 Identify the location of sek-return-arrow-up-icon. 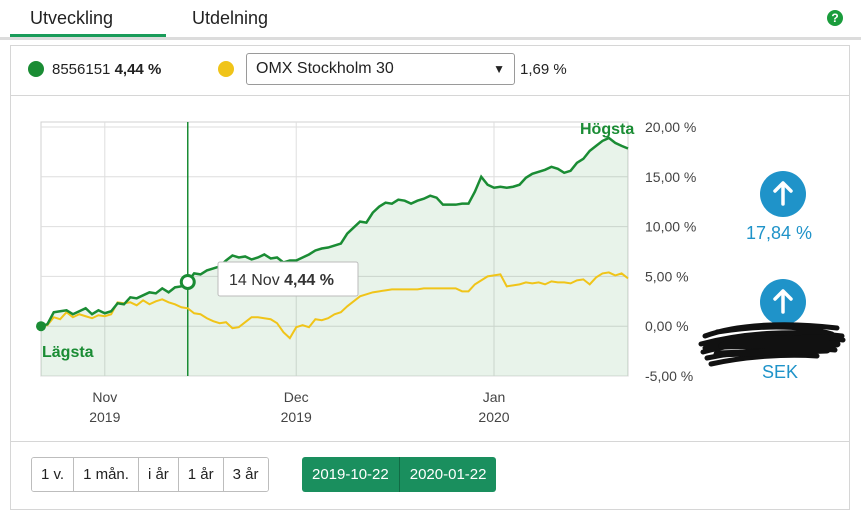
(783, 302).